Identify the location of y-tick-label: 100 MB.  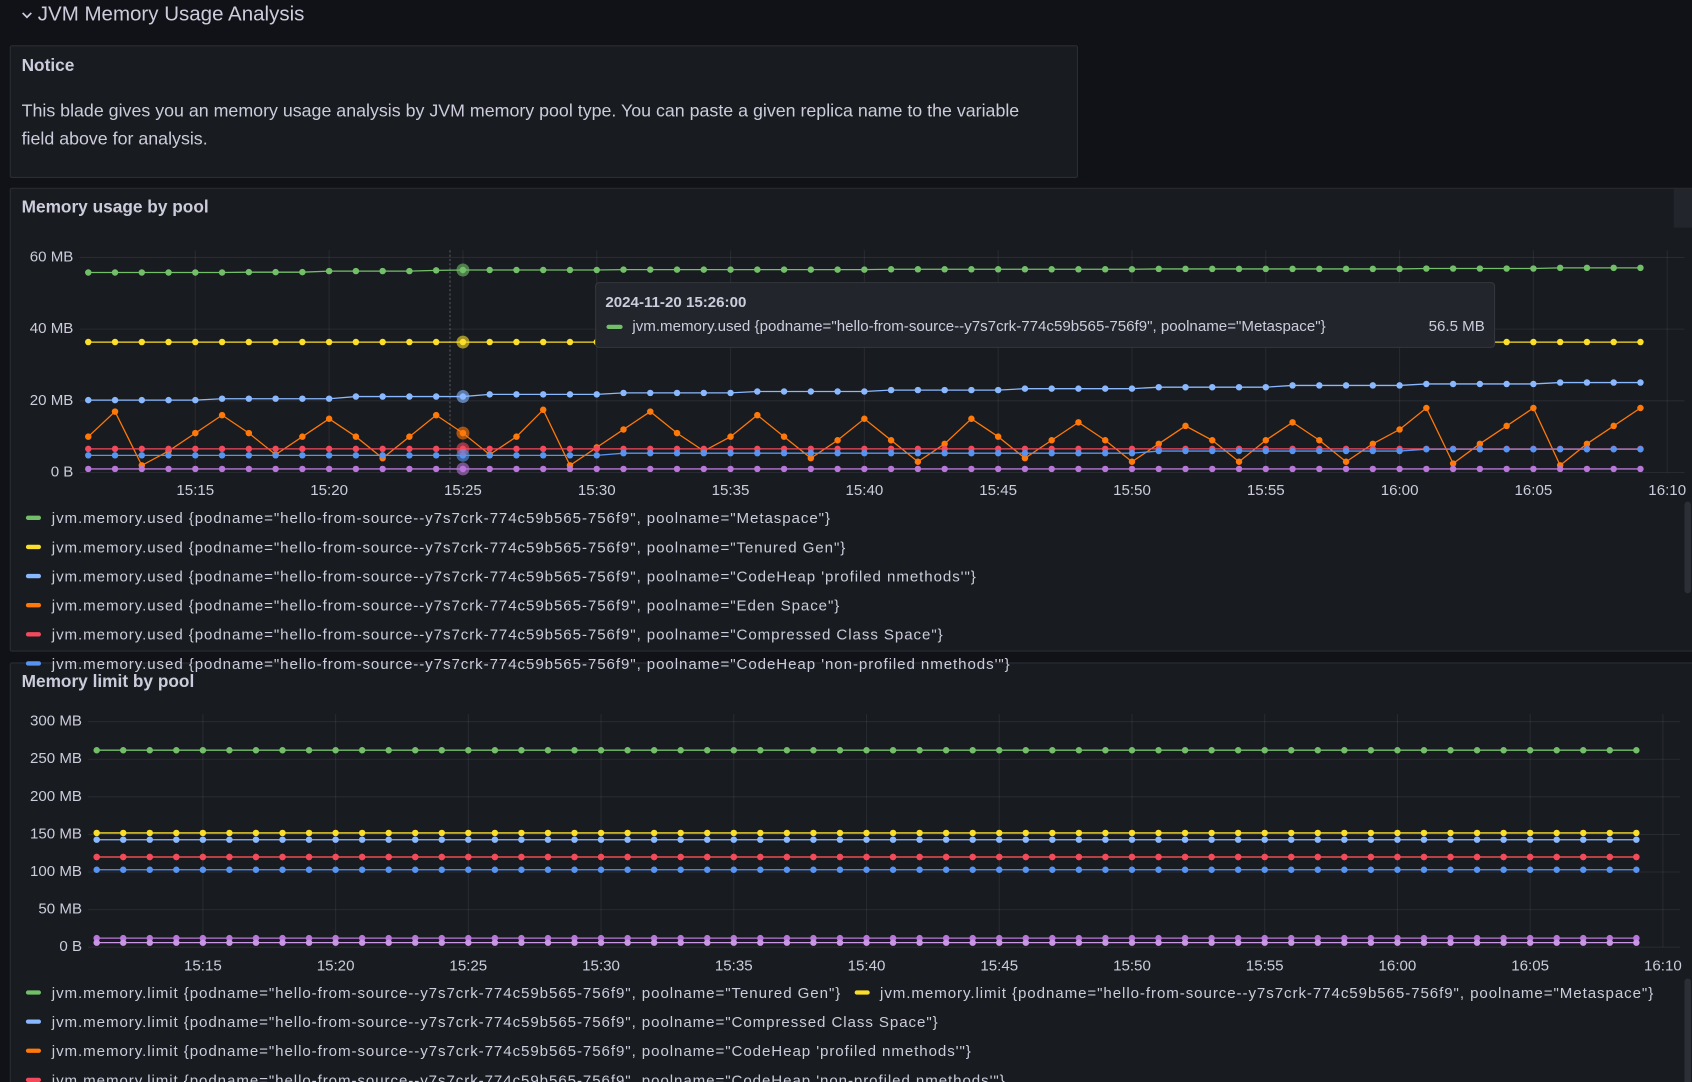
(56, 871).